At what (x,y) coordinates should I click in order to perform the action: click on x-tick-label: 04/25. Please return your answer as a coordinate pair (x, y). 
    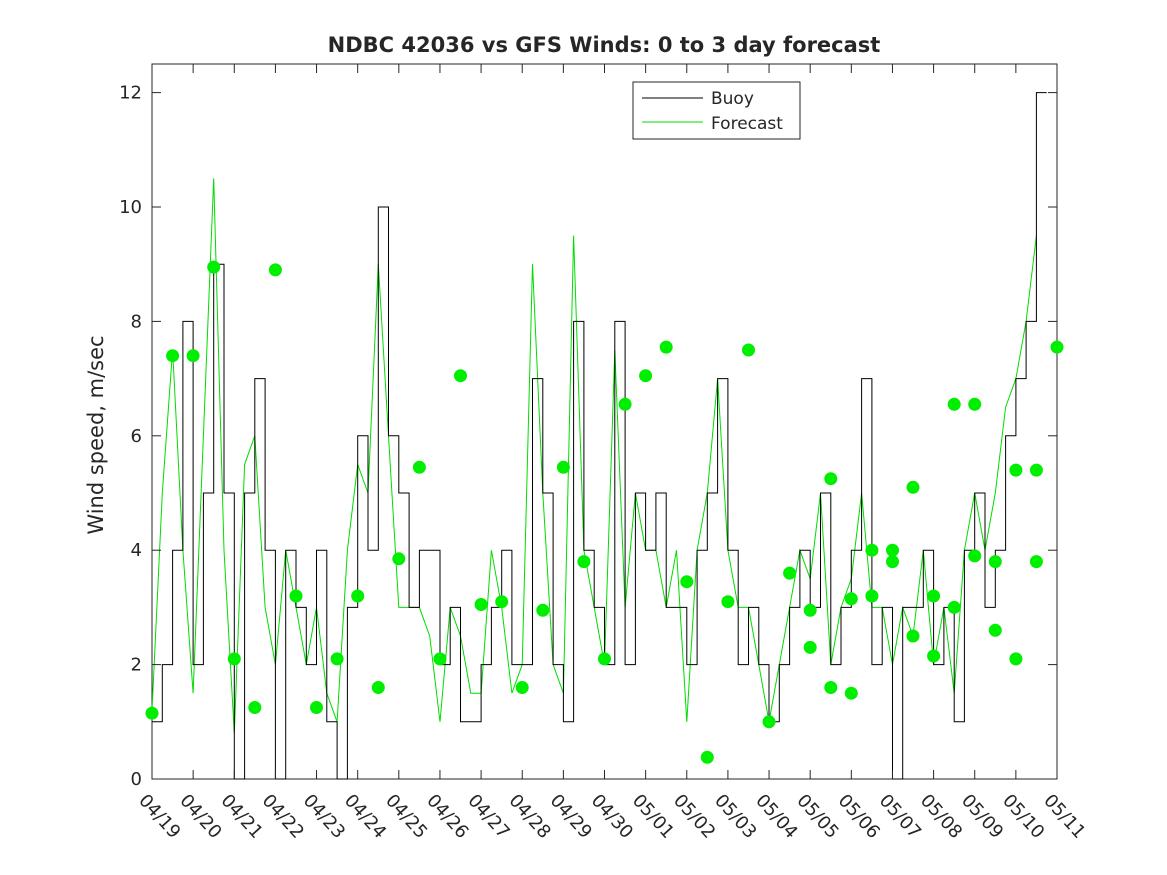
    Looking at the image, I should click on (406, 816).